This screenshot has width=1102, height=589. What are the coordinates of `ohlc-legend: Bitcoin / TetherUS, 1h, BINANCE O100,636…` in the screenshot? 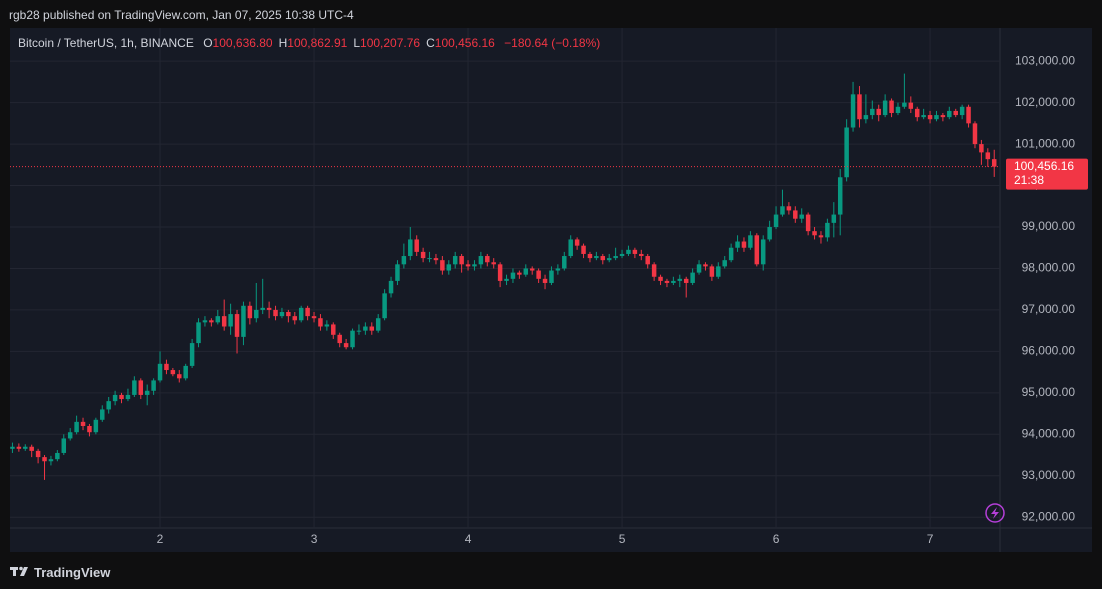 It's located at (309, 43).